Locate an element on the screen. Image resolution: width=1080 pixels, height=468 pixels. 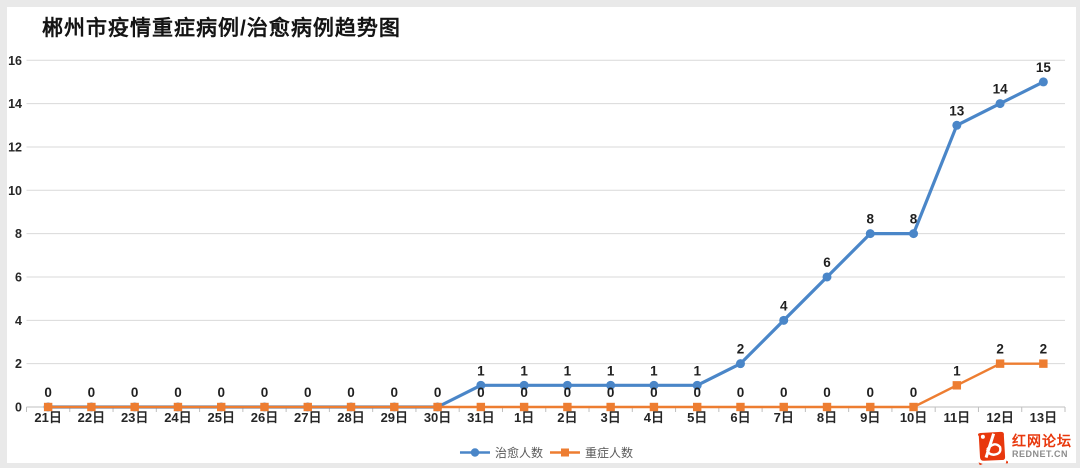
x-tick-label: 2日 is located at coordinates (567, 417).